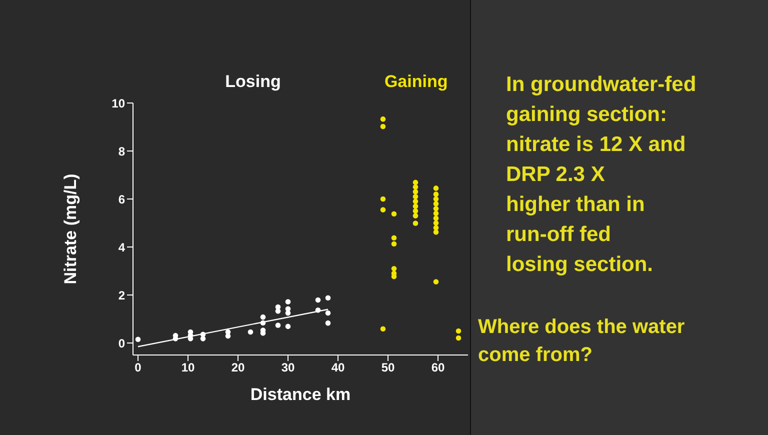 The image size is (768, 435). Describe the element at coordinates (416, 82) in the screenshot. I see `series-label: Gaining` at that location.